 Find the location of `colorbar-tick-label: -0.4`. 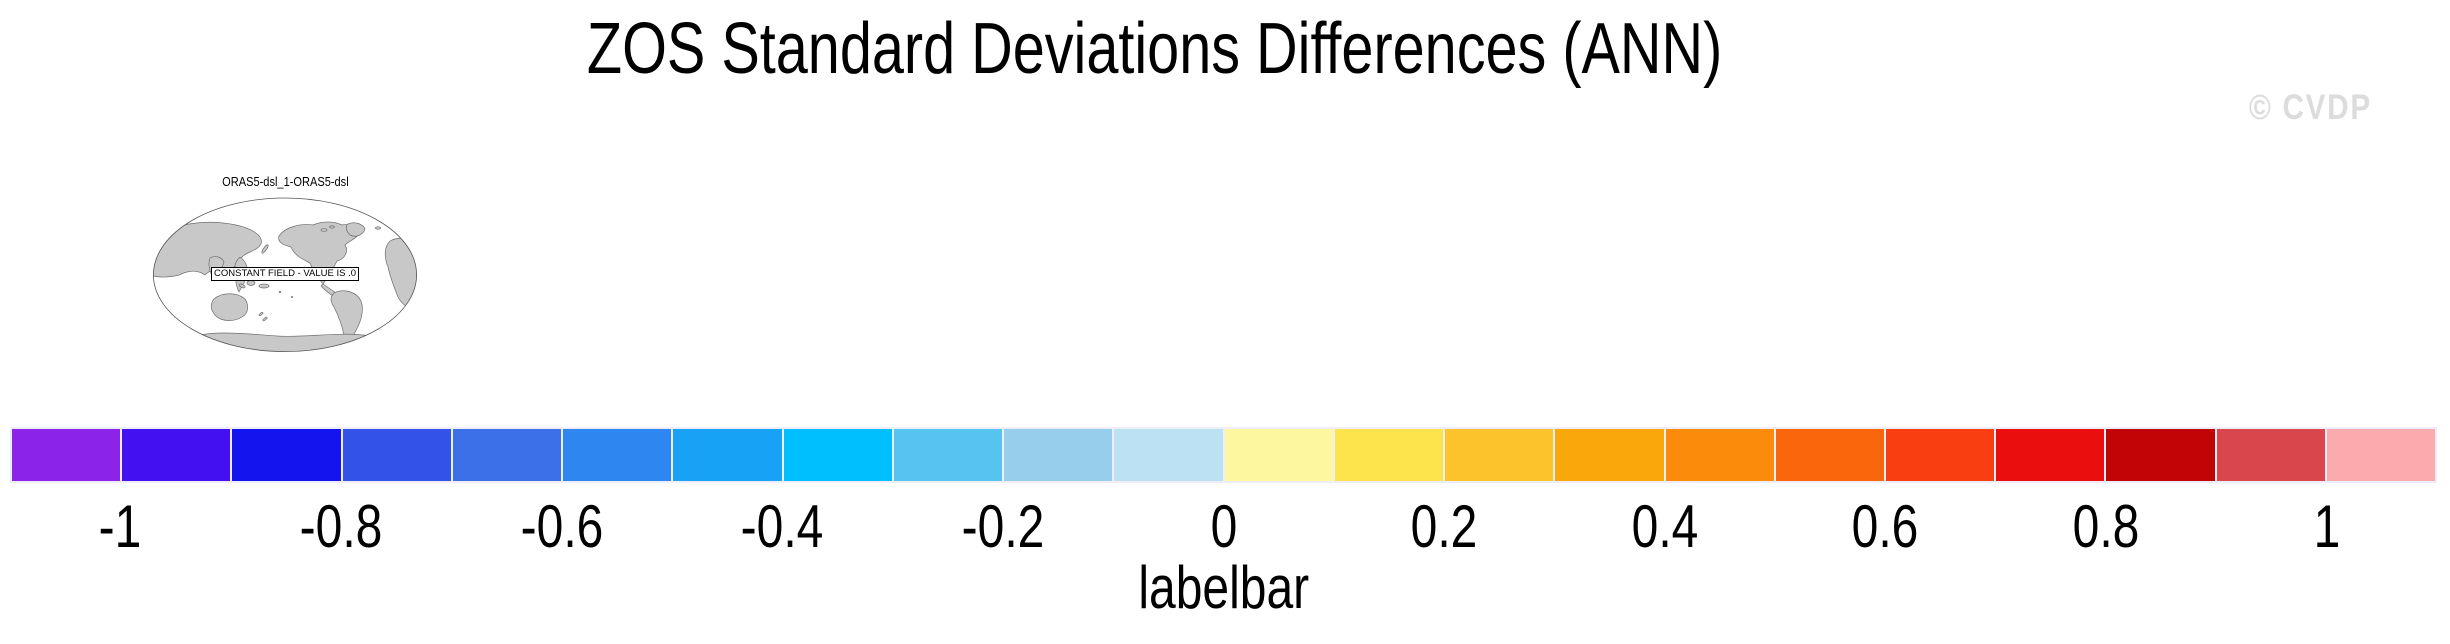

colorbar-tick-label: -0.4 is located at coordinates (782, 526).